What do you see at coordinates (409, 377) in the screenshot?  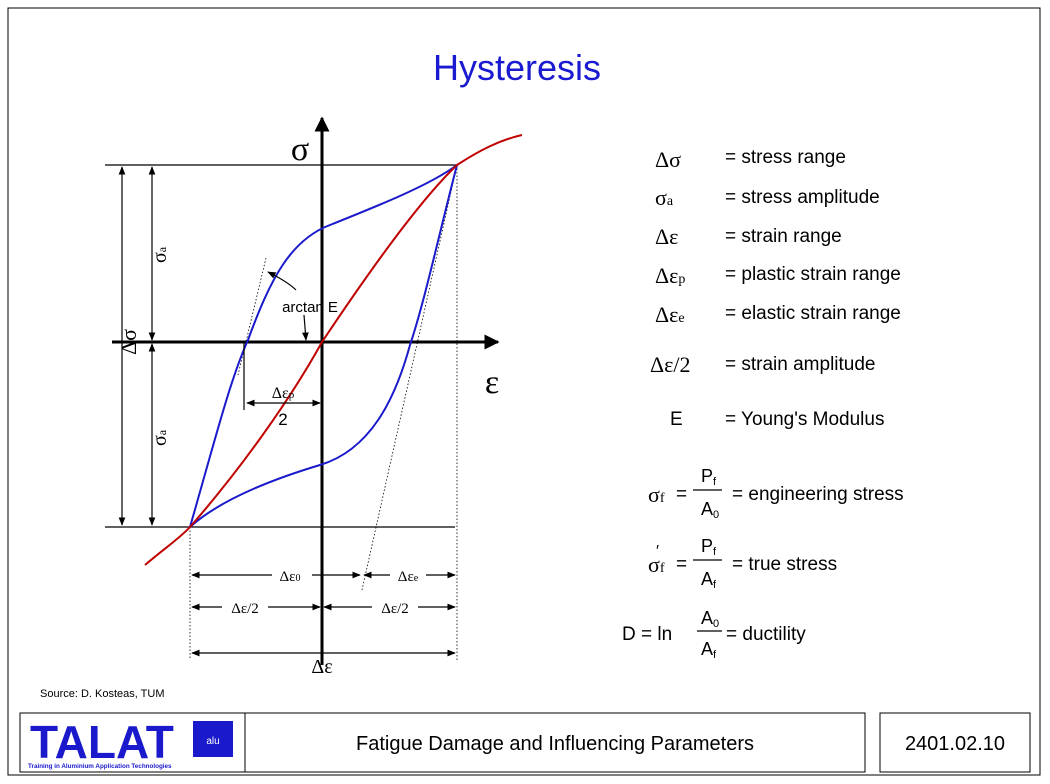 I see `elastic-slope` at bounding box center [409, 377].